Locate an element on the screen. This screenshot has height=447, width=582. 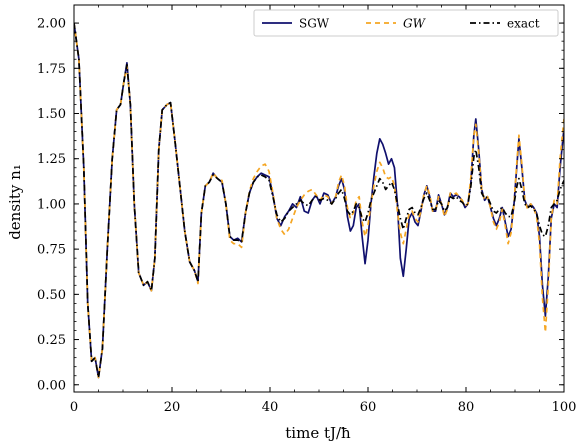
legend: SGW GW exact is located at coordinates (406, 23).